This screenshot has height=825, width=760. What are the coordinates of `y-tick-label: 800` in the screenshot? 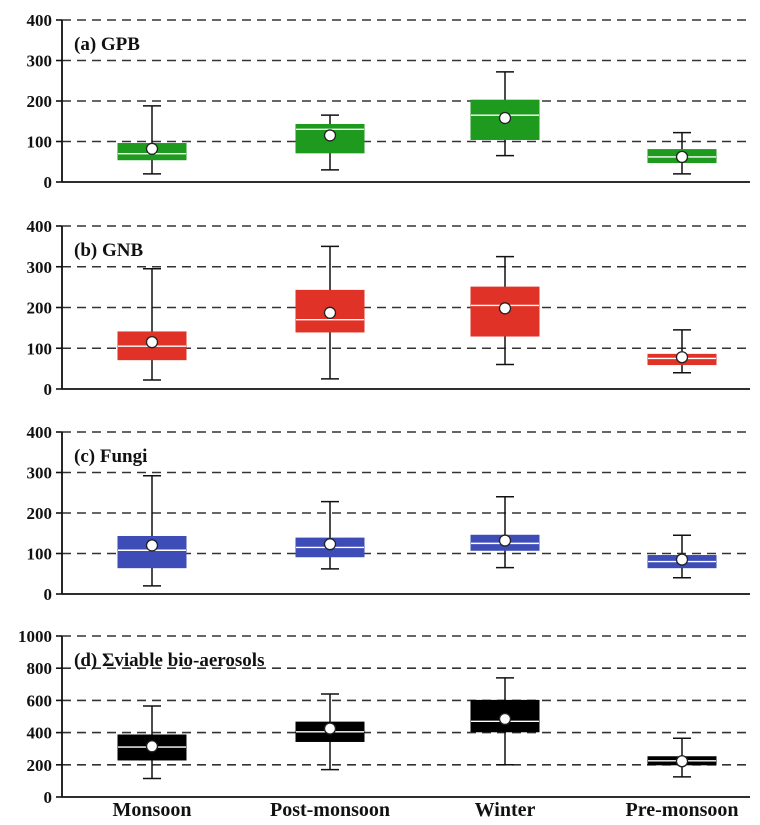 It's located at (40, 668).